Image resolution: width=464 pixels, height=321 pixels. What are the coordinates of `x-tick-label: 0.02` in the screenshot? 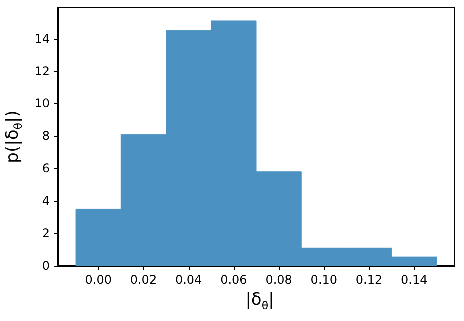 It's located at (144, 280).